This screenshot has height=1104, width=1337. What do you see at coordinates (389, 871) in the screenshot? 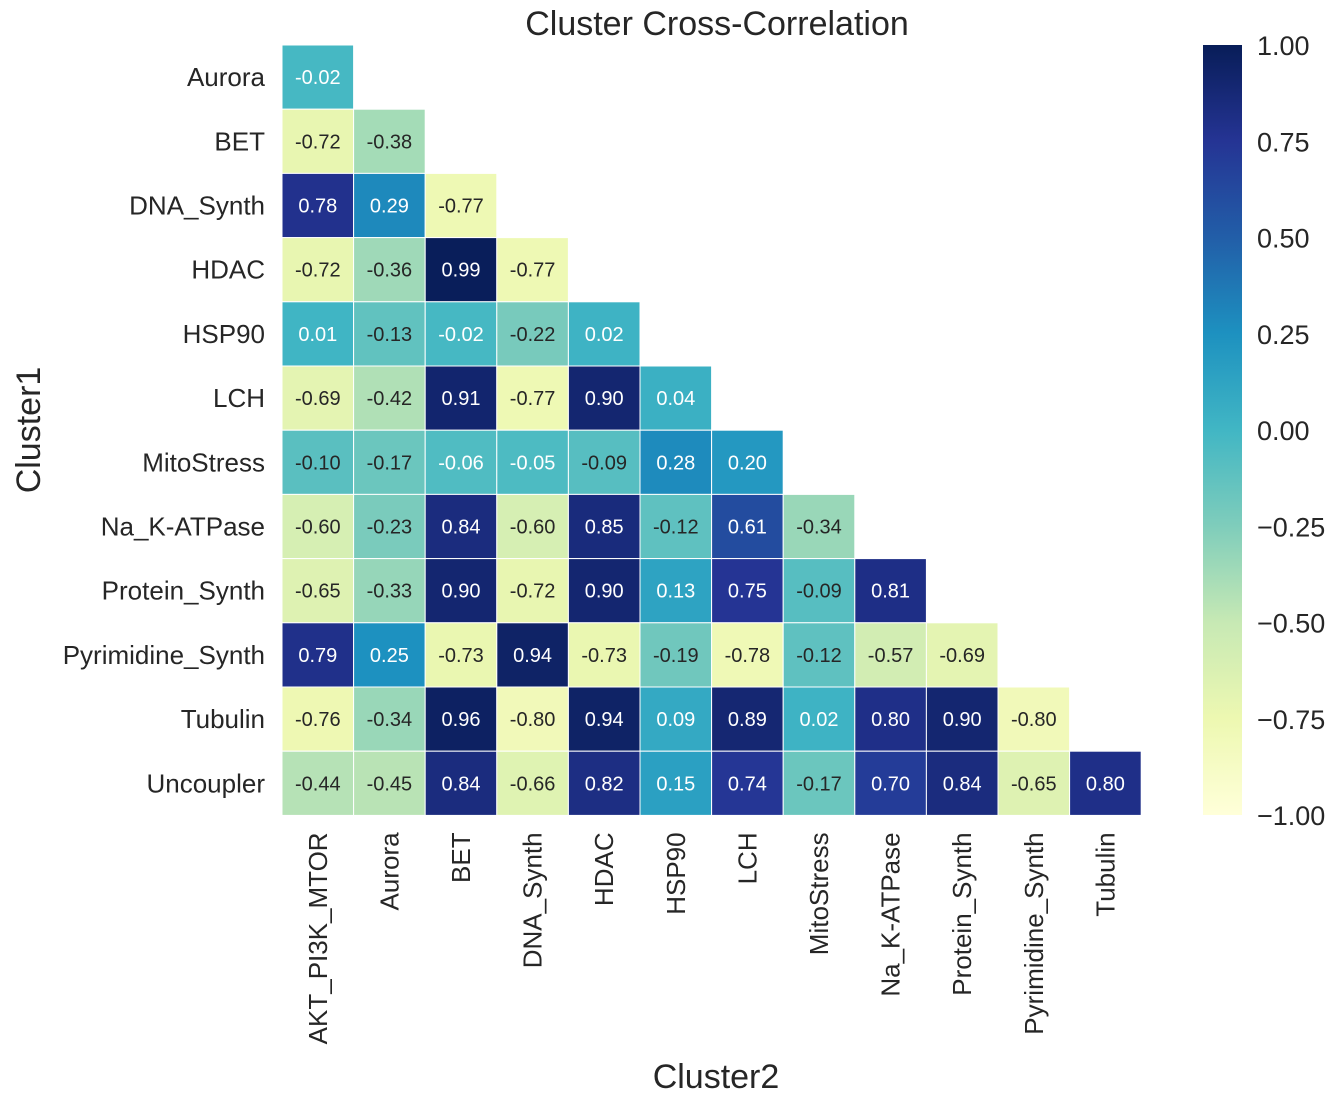
I see `x-tick-label: Aurora` at bounding box center [389, 871].